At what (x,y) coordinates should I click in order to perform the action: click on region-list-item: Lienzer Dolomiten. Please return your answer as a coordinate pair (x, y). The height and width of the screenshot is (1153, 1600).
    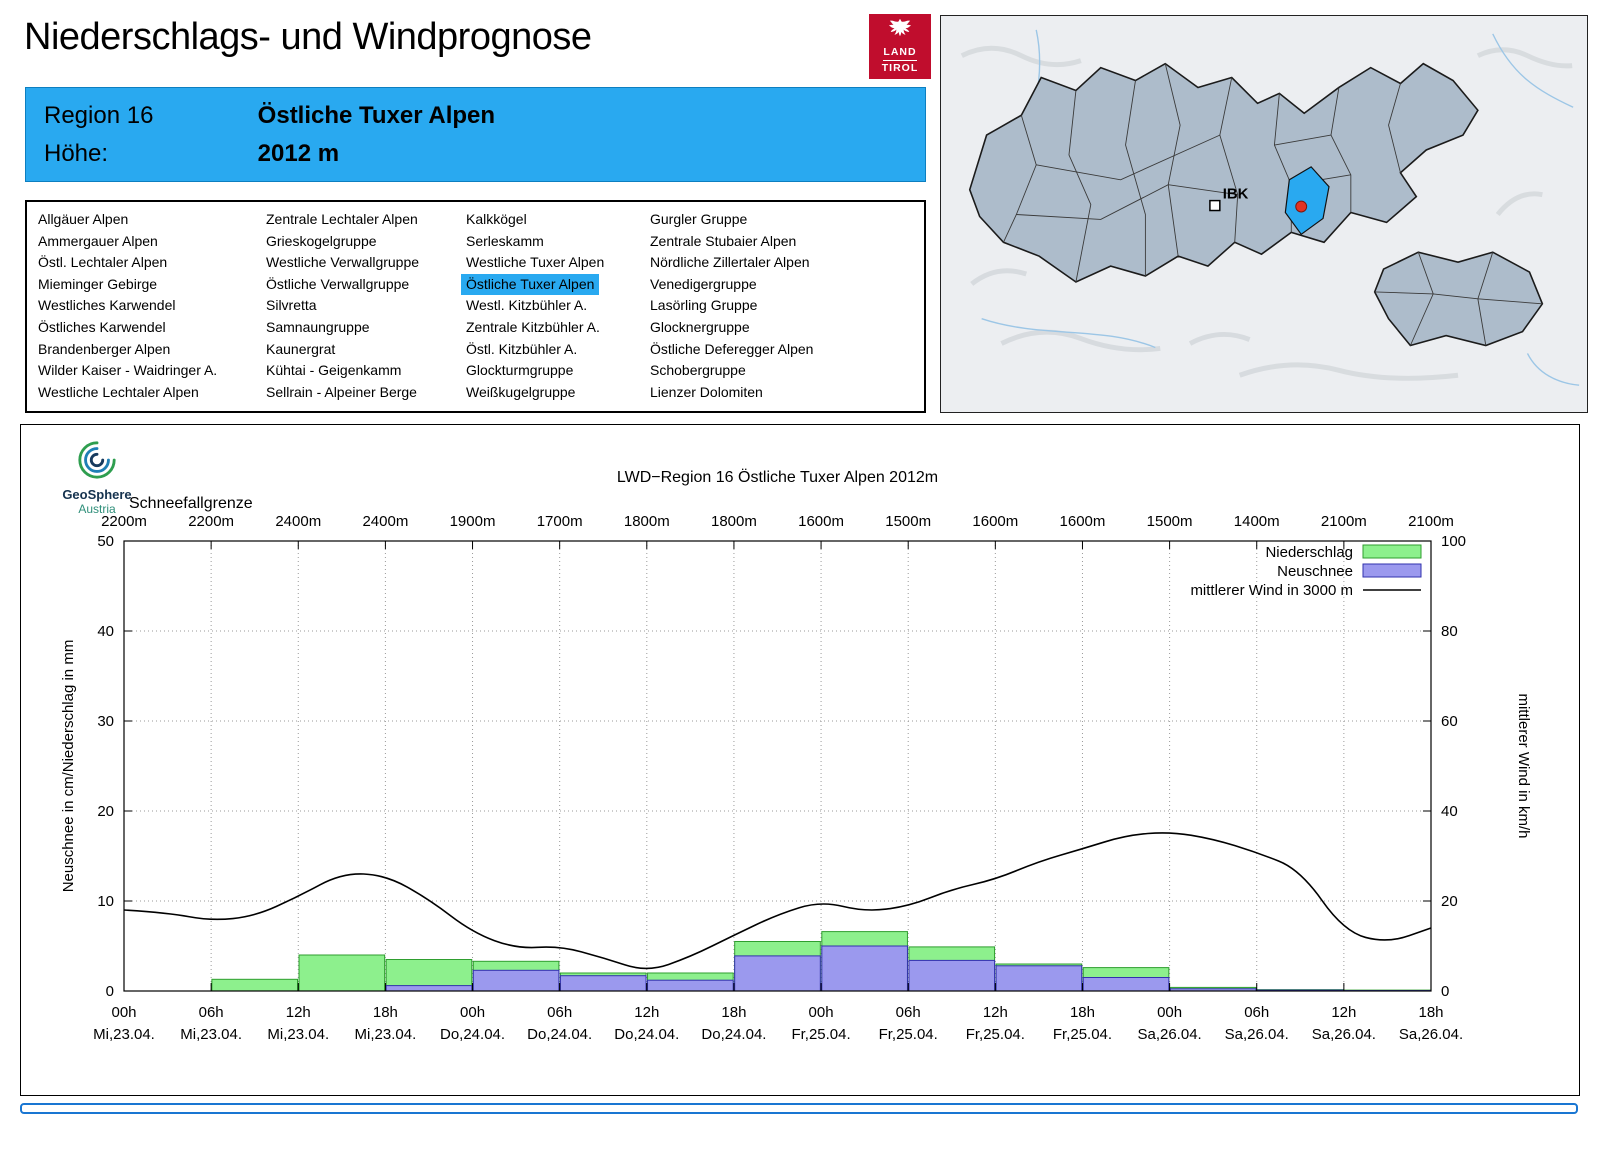
    Looking at the image, I should click on (706, 391).